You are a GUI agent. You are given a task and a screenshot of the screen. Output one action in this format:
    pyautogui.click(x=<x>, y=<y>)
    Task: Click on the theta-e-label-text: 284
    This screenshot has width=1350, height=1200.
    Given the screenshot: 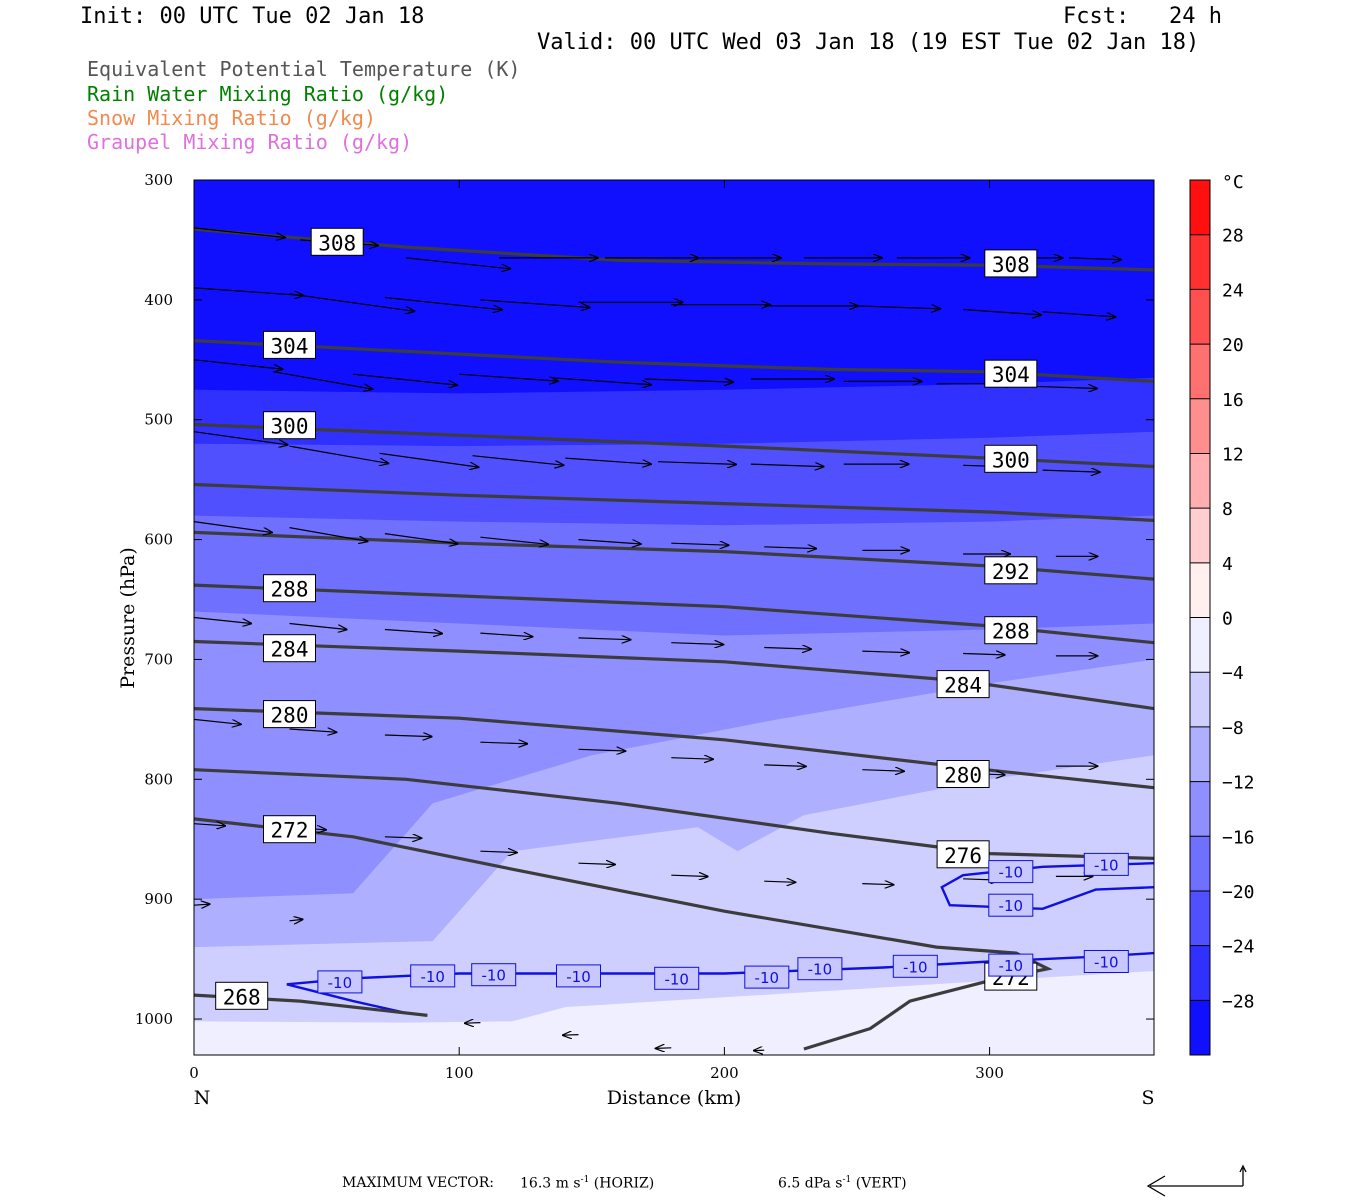 What is the action you would take?
    pyautogui.click(x=963, y=686)
    